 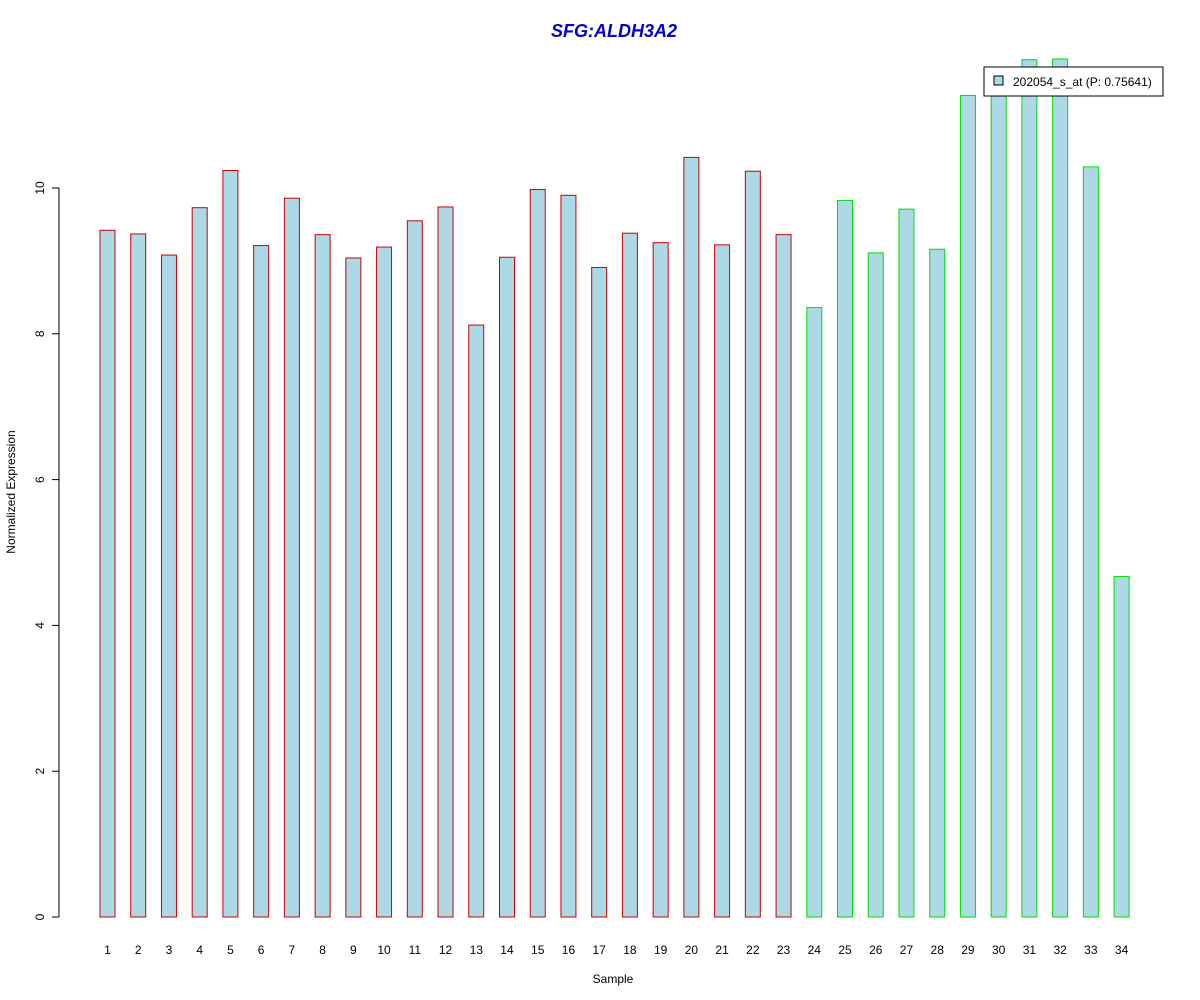 What do you see at coordinates (998, 80) in the screenshot?
I see `legend-swatch` at bounding box center [998, 80].